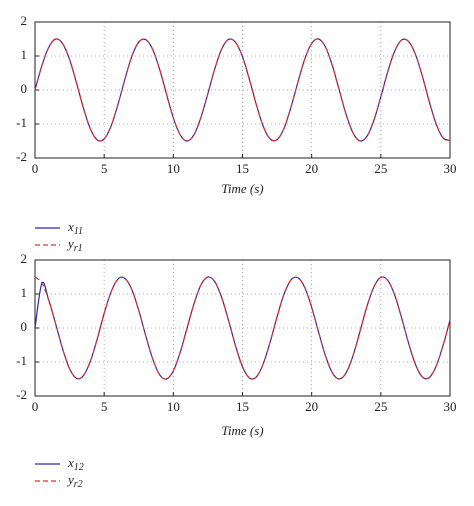 Image resolution: width=474 pixels, height=506 pixels. What do you see at coordinates (74, 245) in the screenshot?
I see `legend-label: yr1` at bounding box center [74, 245].